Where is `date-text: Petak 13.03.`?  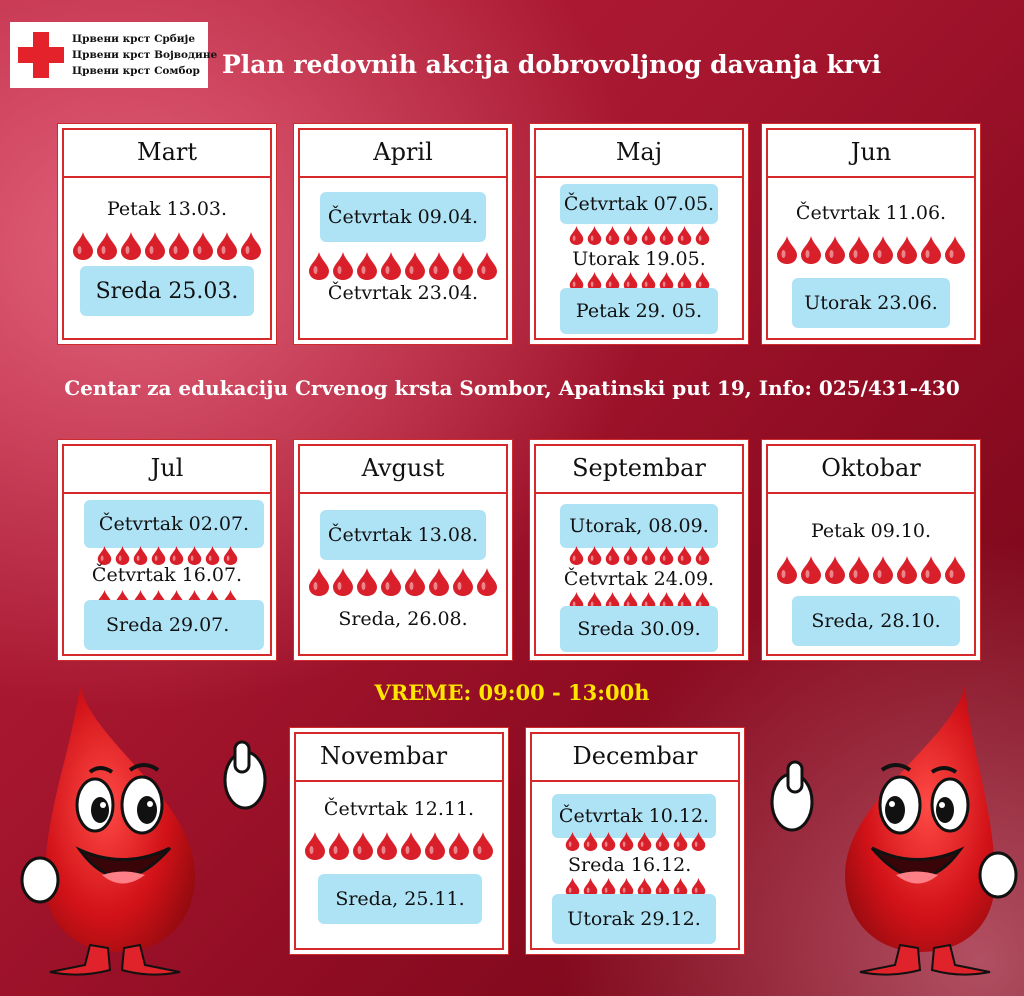 date-text: Petak 13.03. is located at coordinates (167, 209).